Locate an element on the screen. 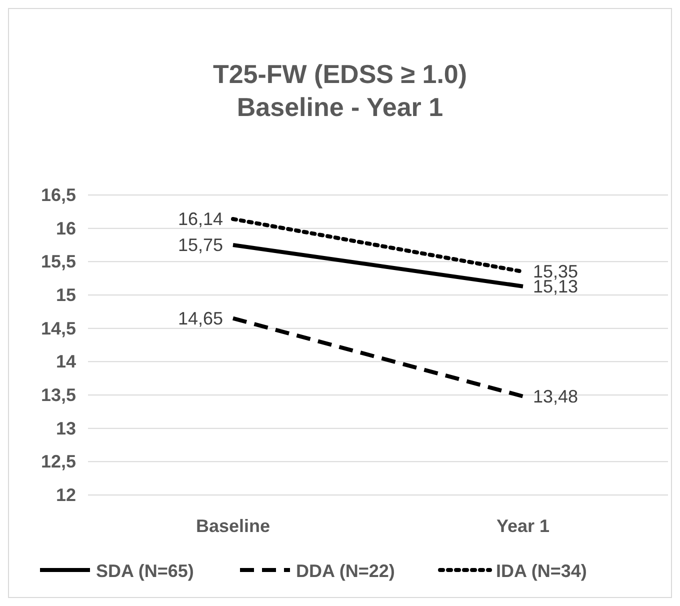  legend-label: SDA (N=65) is located at coordinates (145, 571).